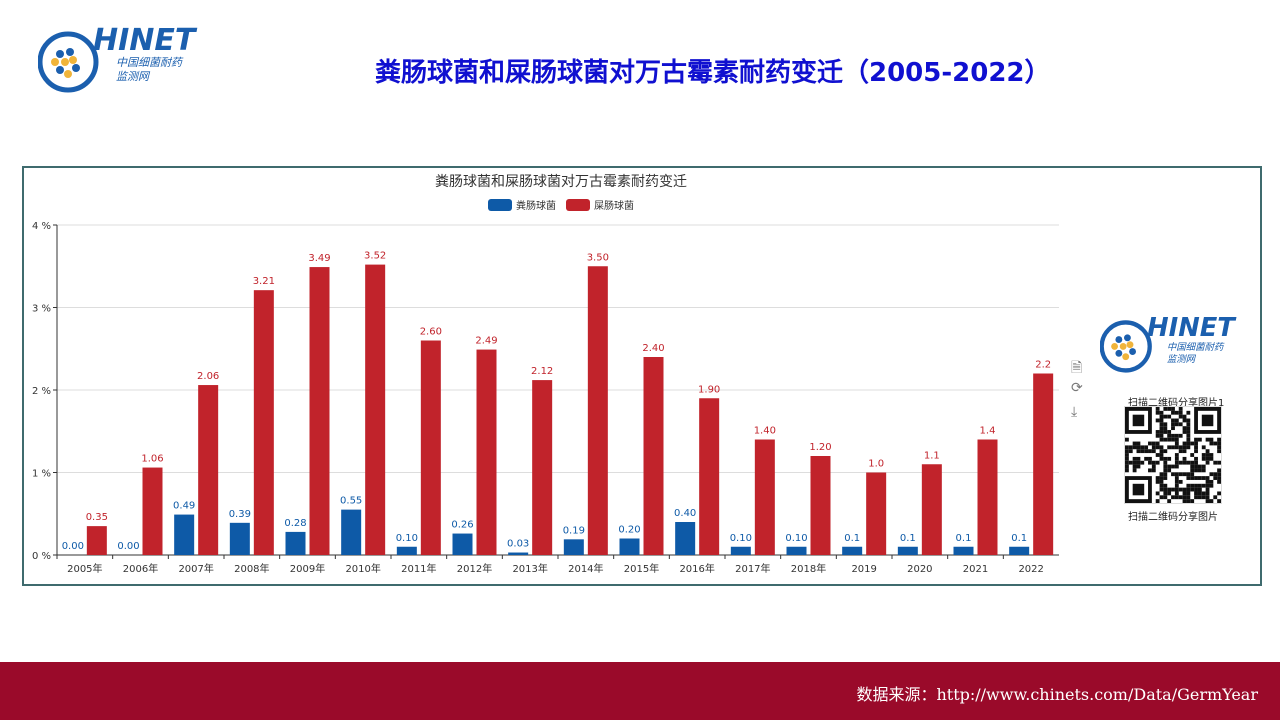 The image size is (1280, 720). Describe the element at coordinates (614, 205) in the screenshot. I see `svg-text: 屎肠球菌` at that location.